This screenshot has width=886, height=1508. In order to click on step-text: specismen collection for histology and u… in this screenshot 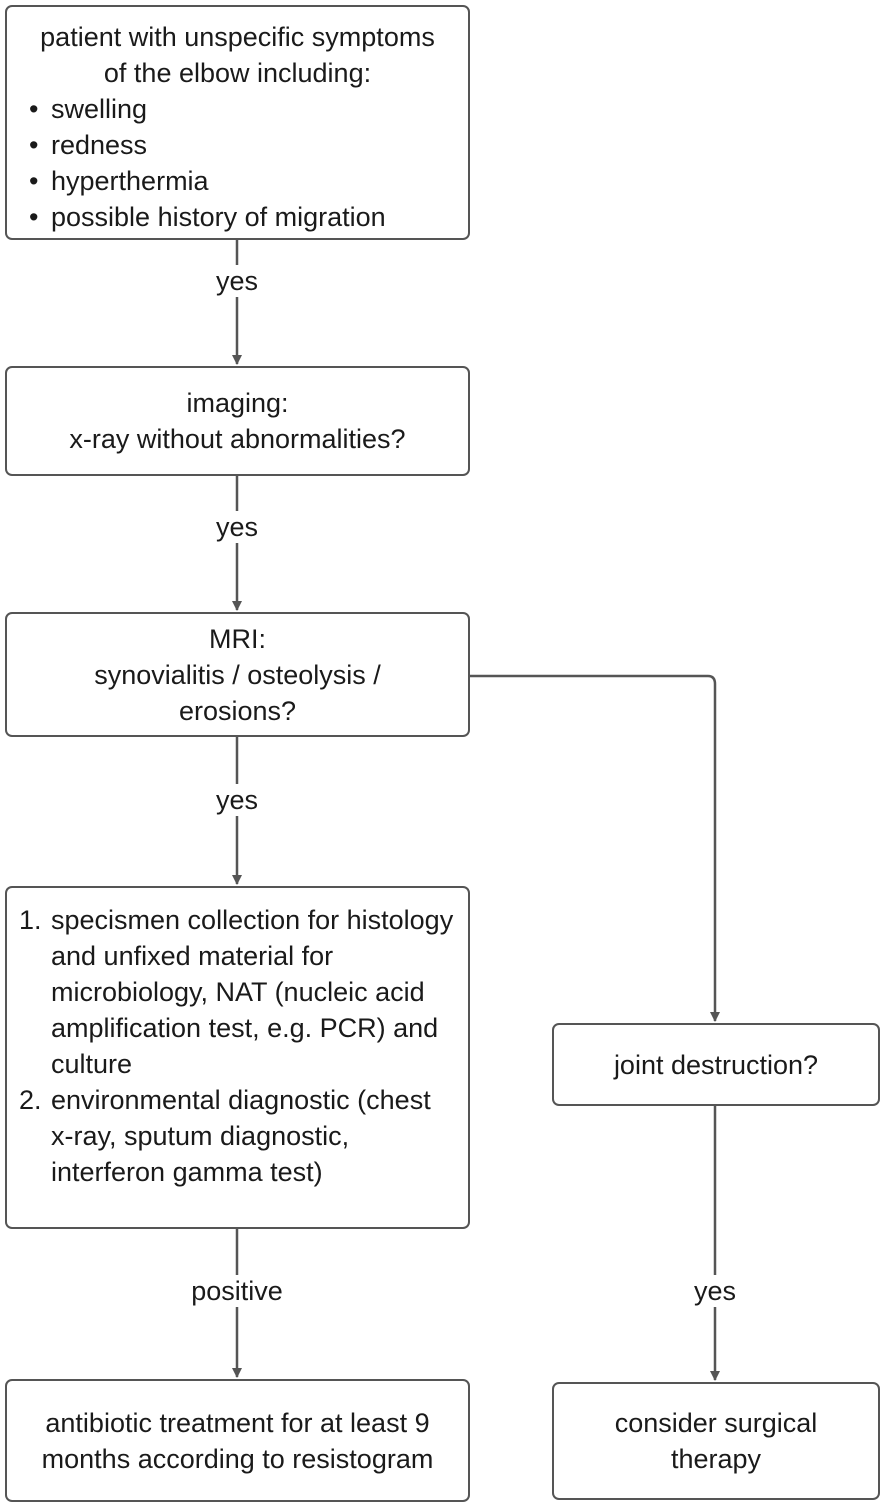, I will do `click(252, 992)`.